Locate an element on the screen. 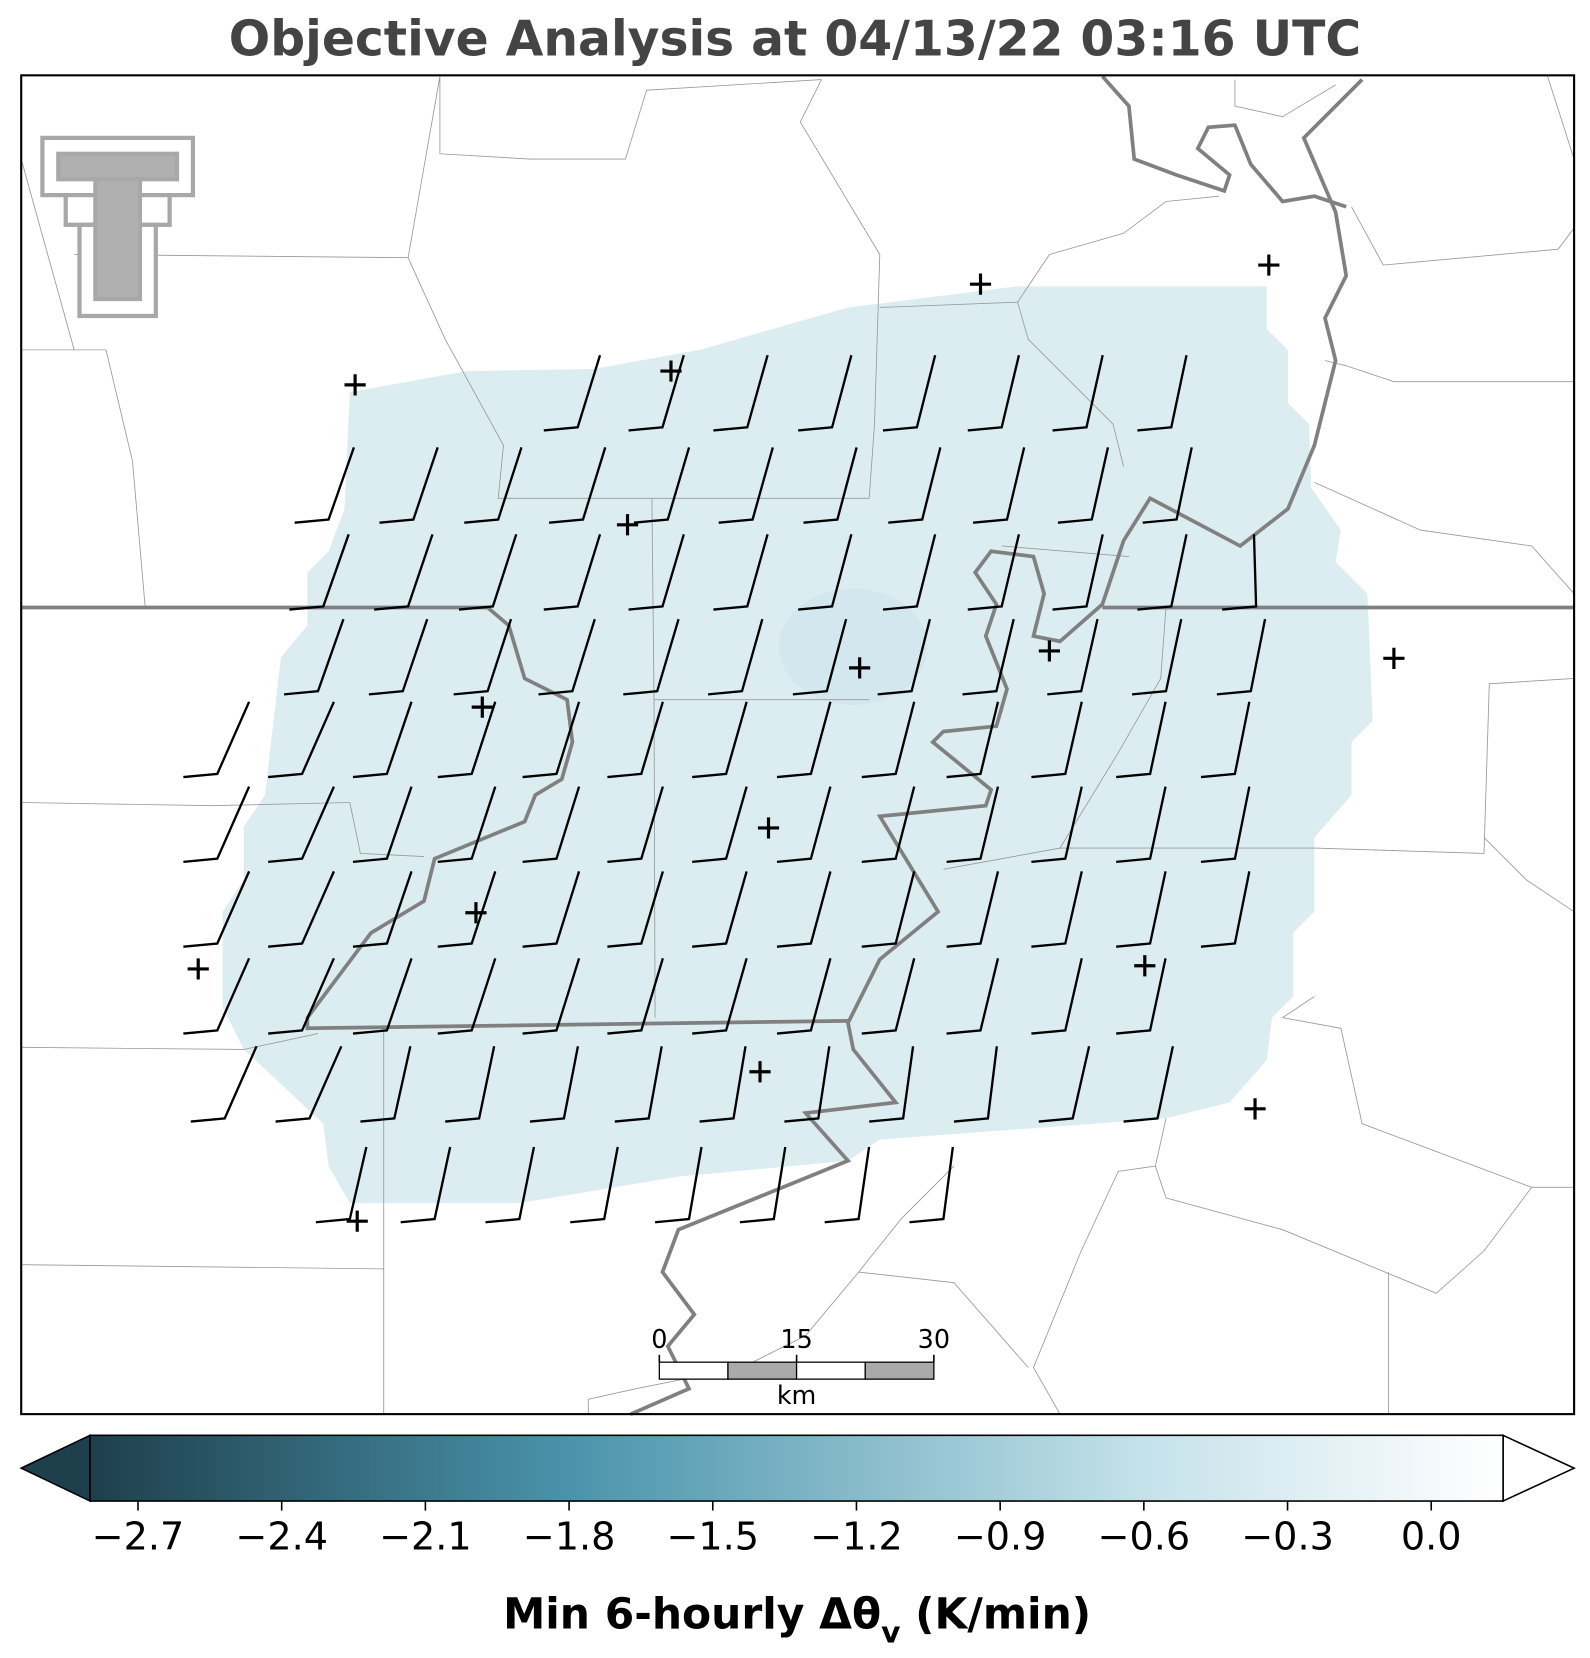  colorbar-tick-label: −1.8 is located at coordinates (569, 1537).